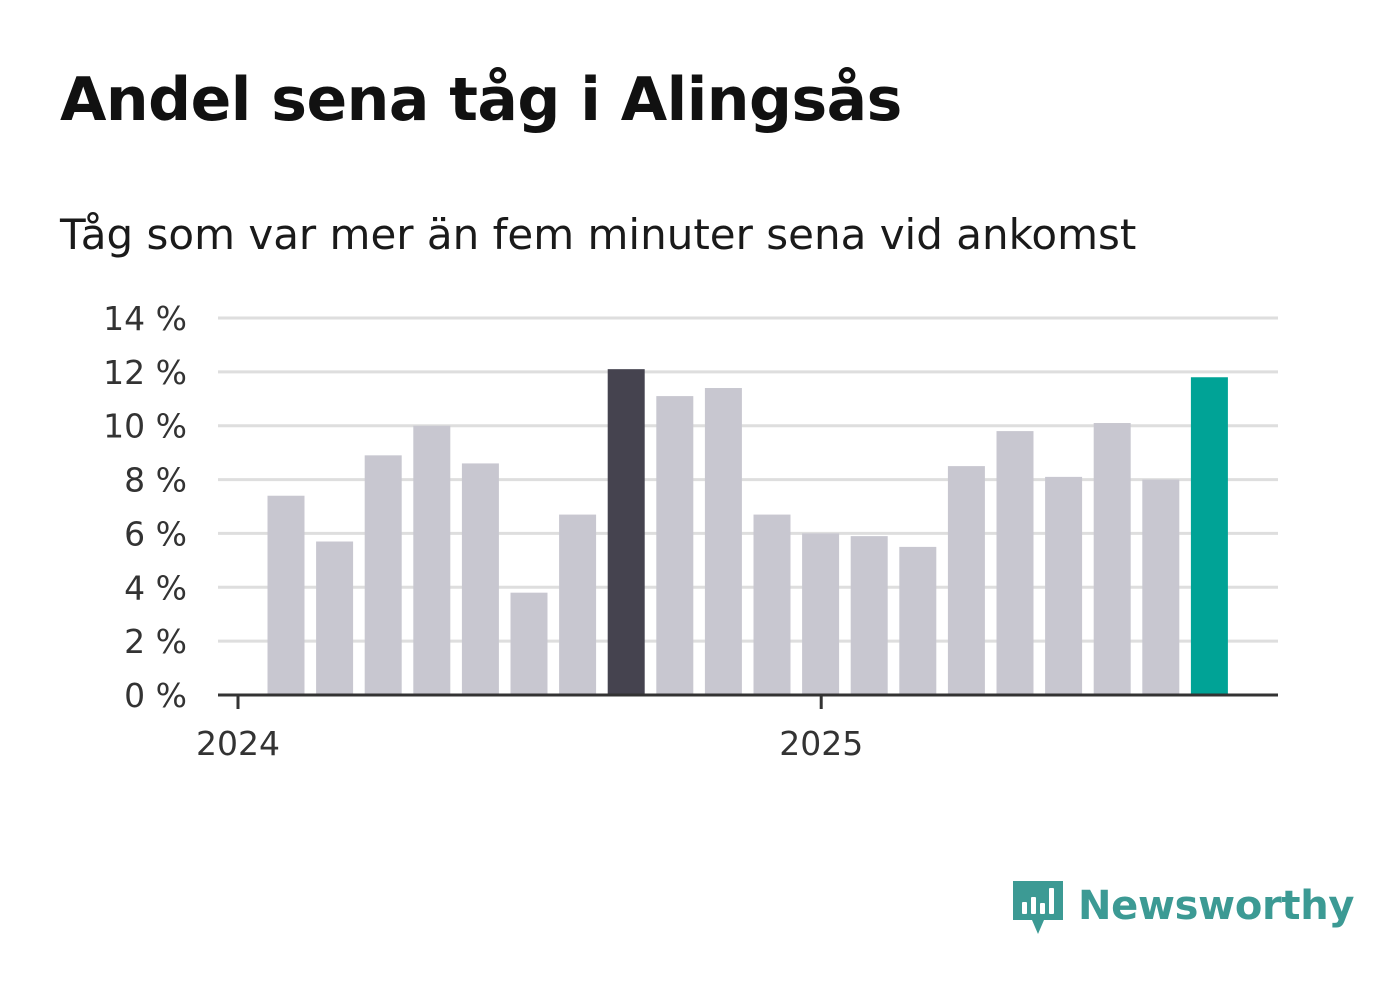 The image size is (1382, 999). What do you see at coordinates (145, 318) in the screenshot?
I see `y-tick-label: 14 %` at bounding box center [145, 318].